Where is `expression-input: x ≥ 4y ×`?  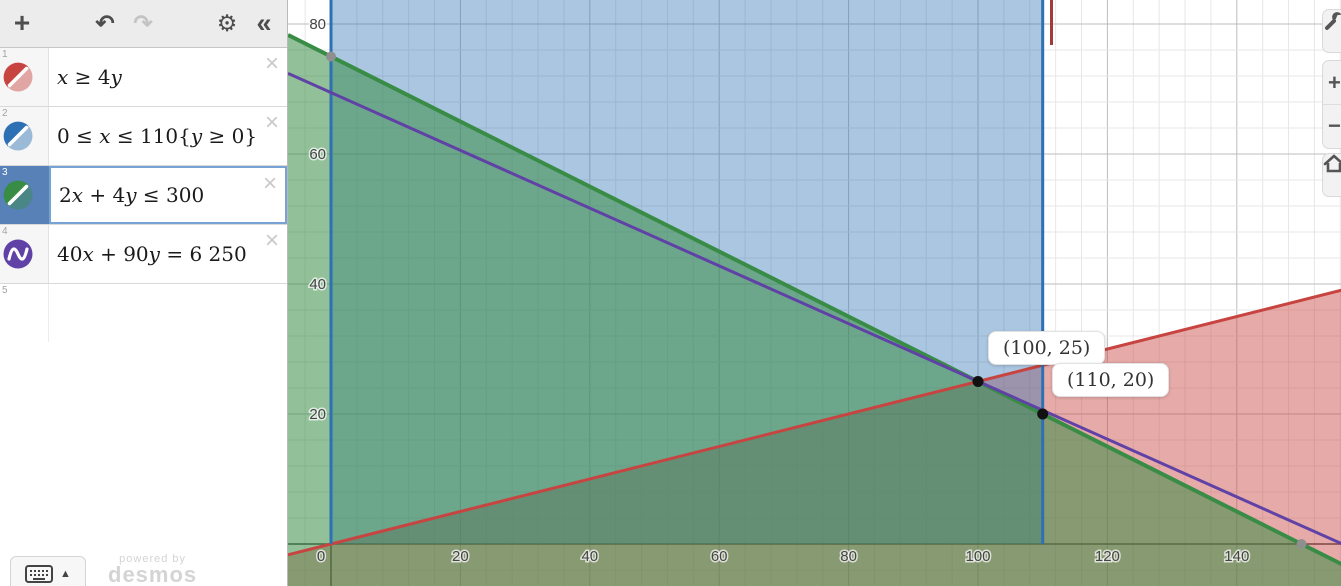
expression-input: x ≥ 4y × is located at coordinates (168, 77).